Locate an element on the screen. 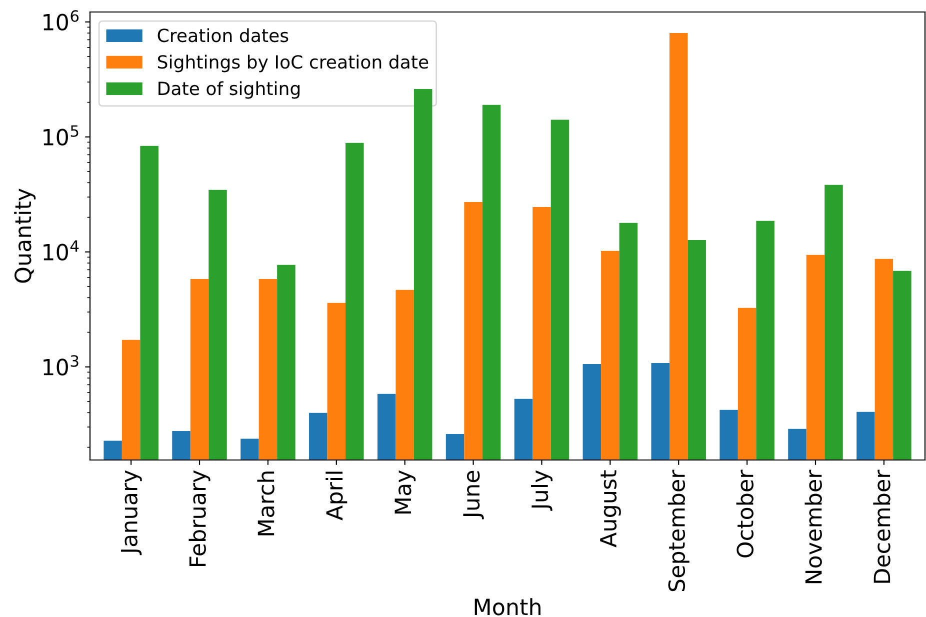 The image size is (926, 617). x-tick-label: December is located at coordinates (881, 526).